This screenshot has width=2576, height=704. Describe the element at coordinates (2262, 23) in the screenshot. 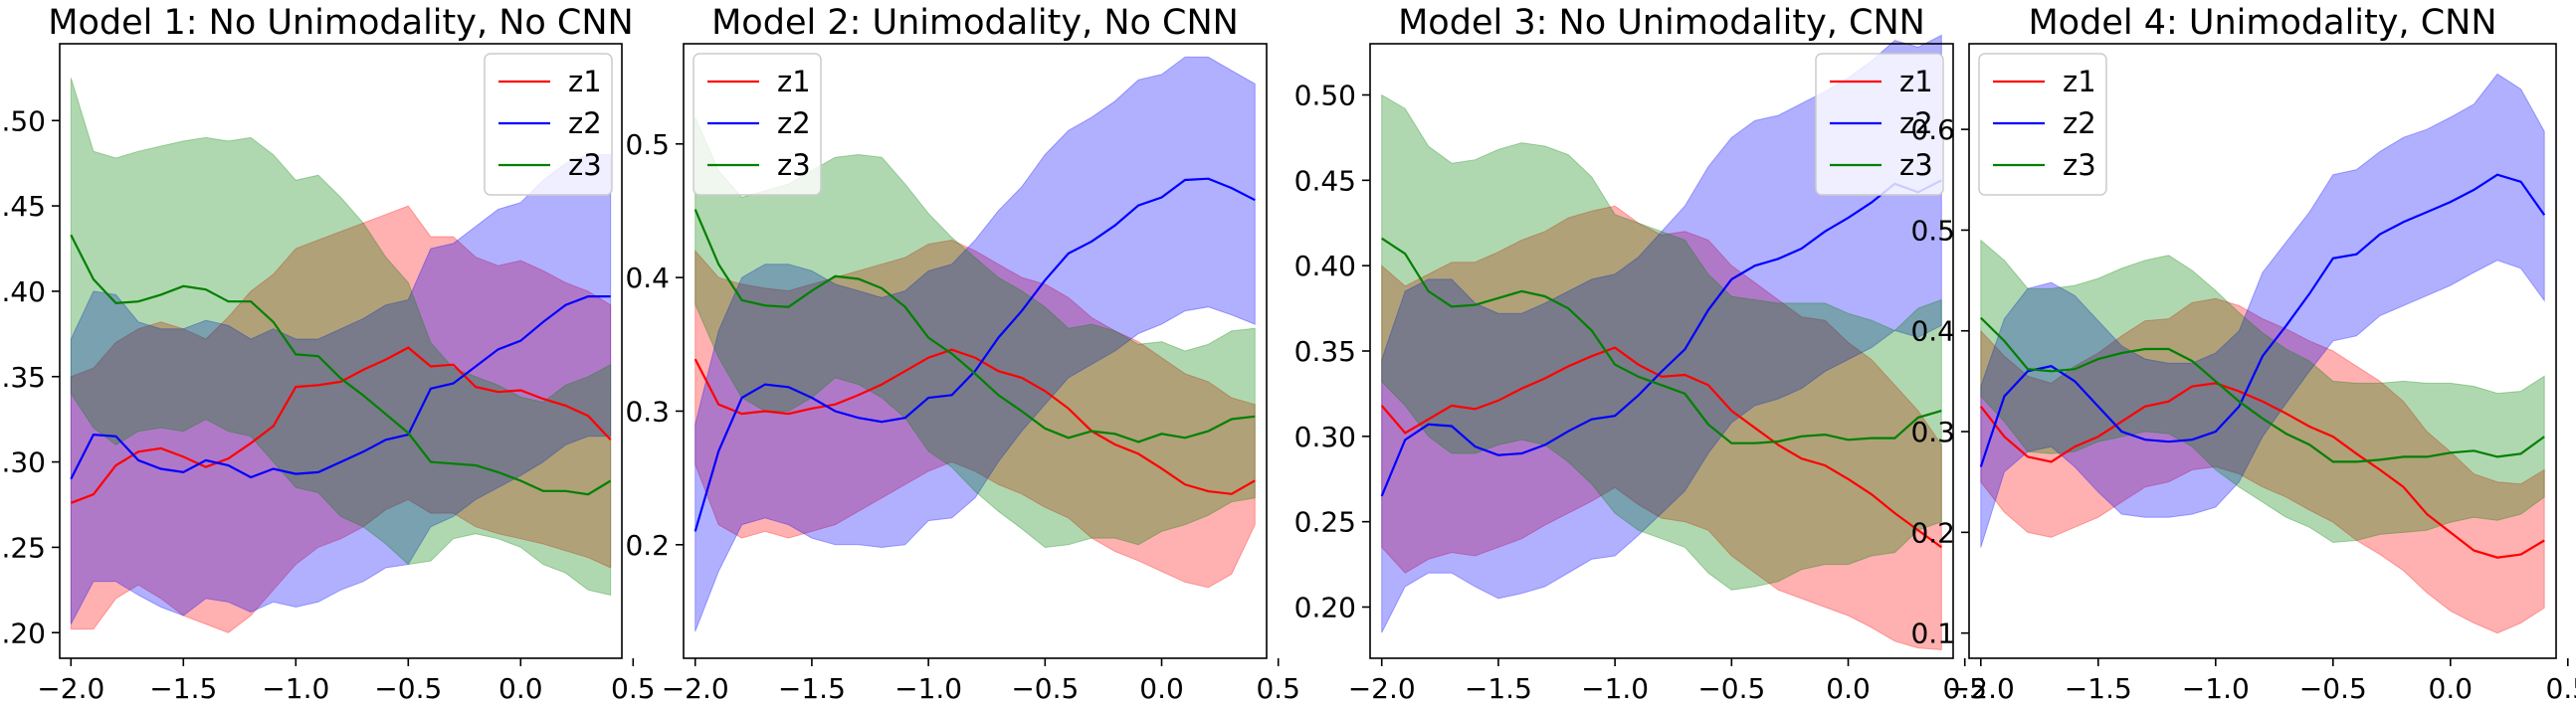

I see `chart-title: Model 4: Unimodality, CNN` at that location.